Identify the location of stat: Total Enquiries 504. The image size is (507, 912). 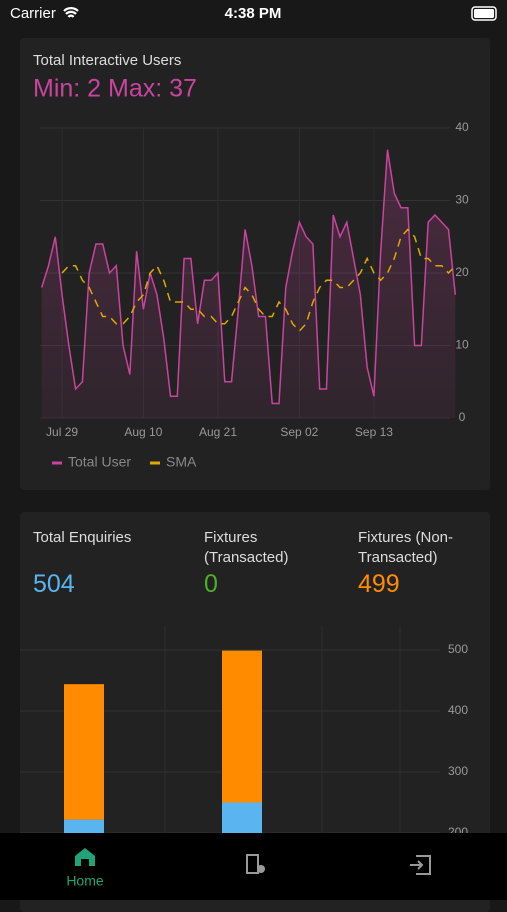
(108, 563).